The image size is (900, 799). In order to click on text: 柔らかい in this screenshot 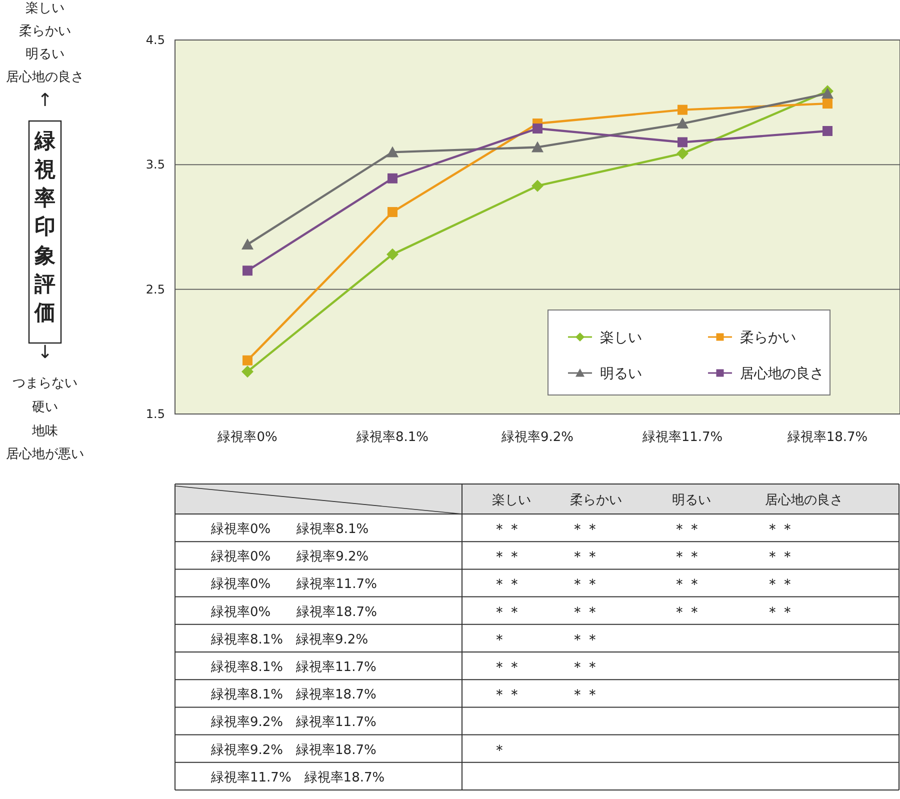, I will do `click(45, 31)`.